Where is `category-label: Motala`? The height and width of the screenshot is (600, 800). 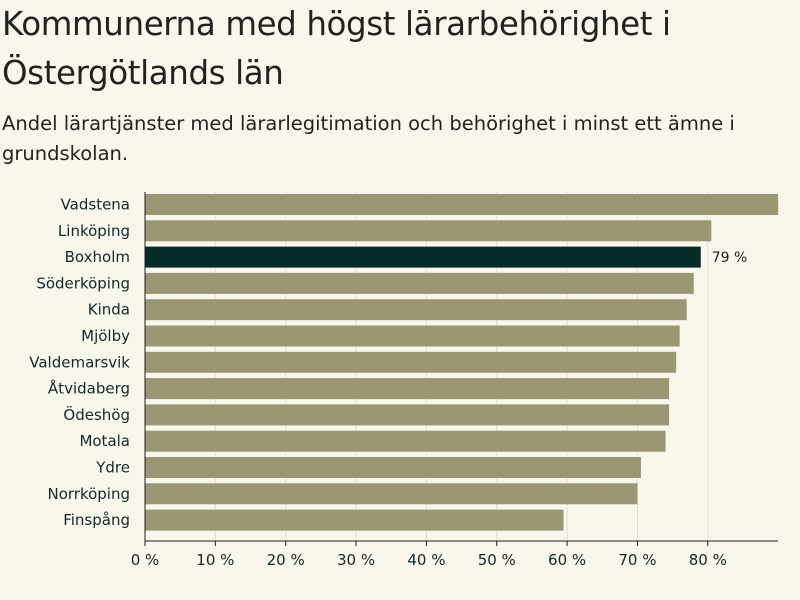
category-label: Motala is located at coordinates (104, 441).